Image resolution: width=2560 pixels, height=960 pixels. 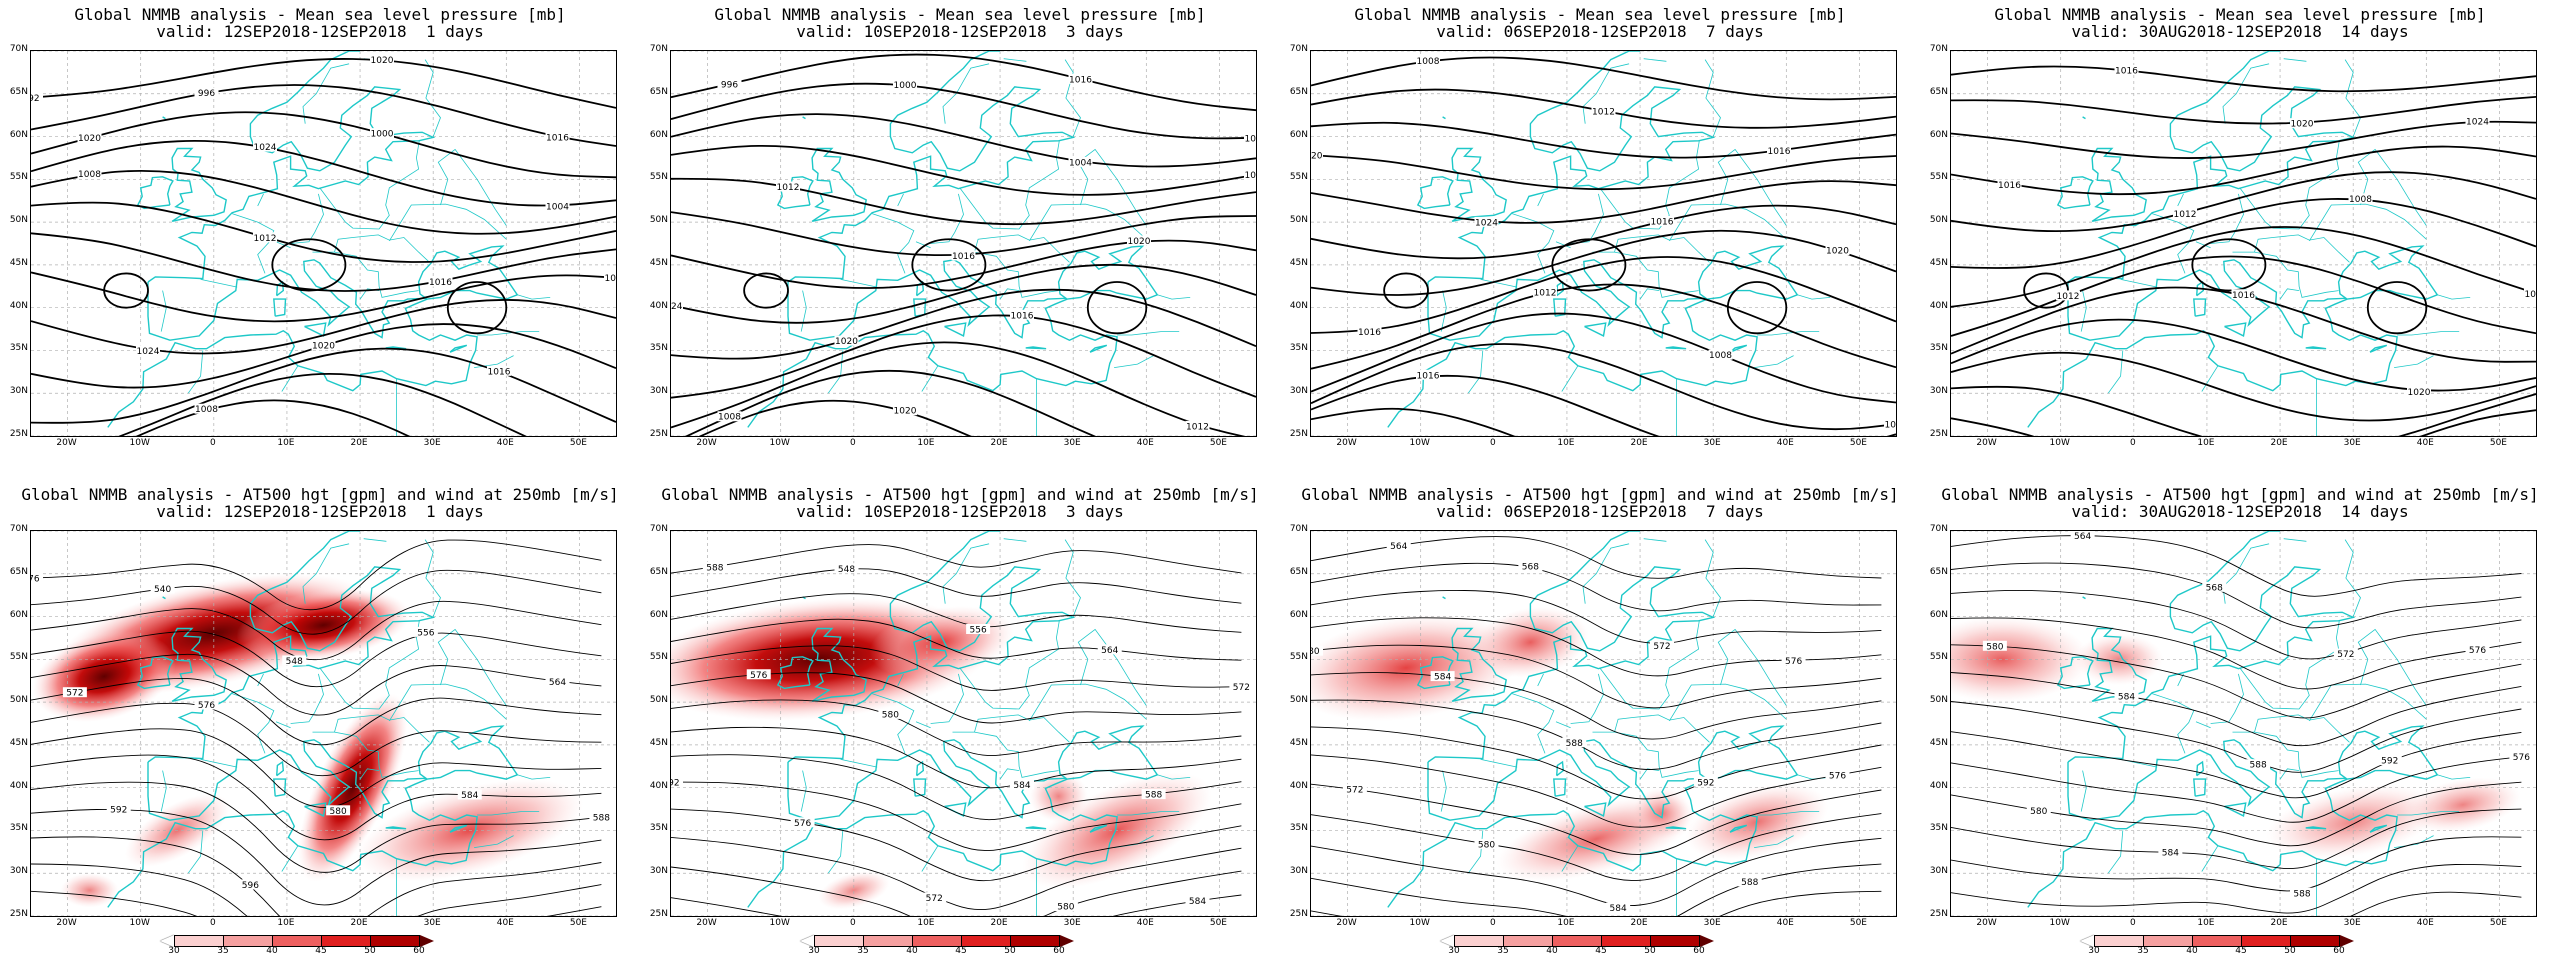 I want to click on colorbar-max-arrow, so click(x=427, y=941).